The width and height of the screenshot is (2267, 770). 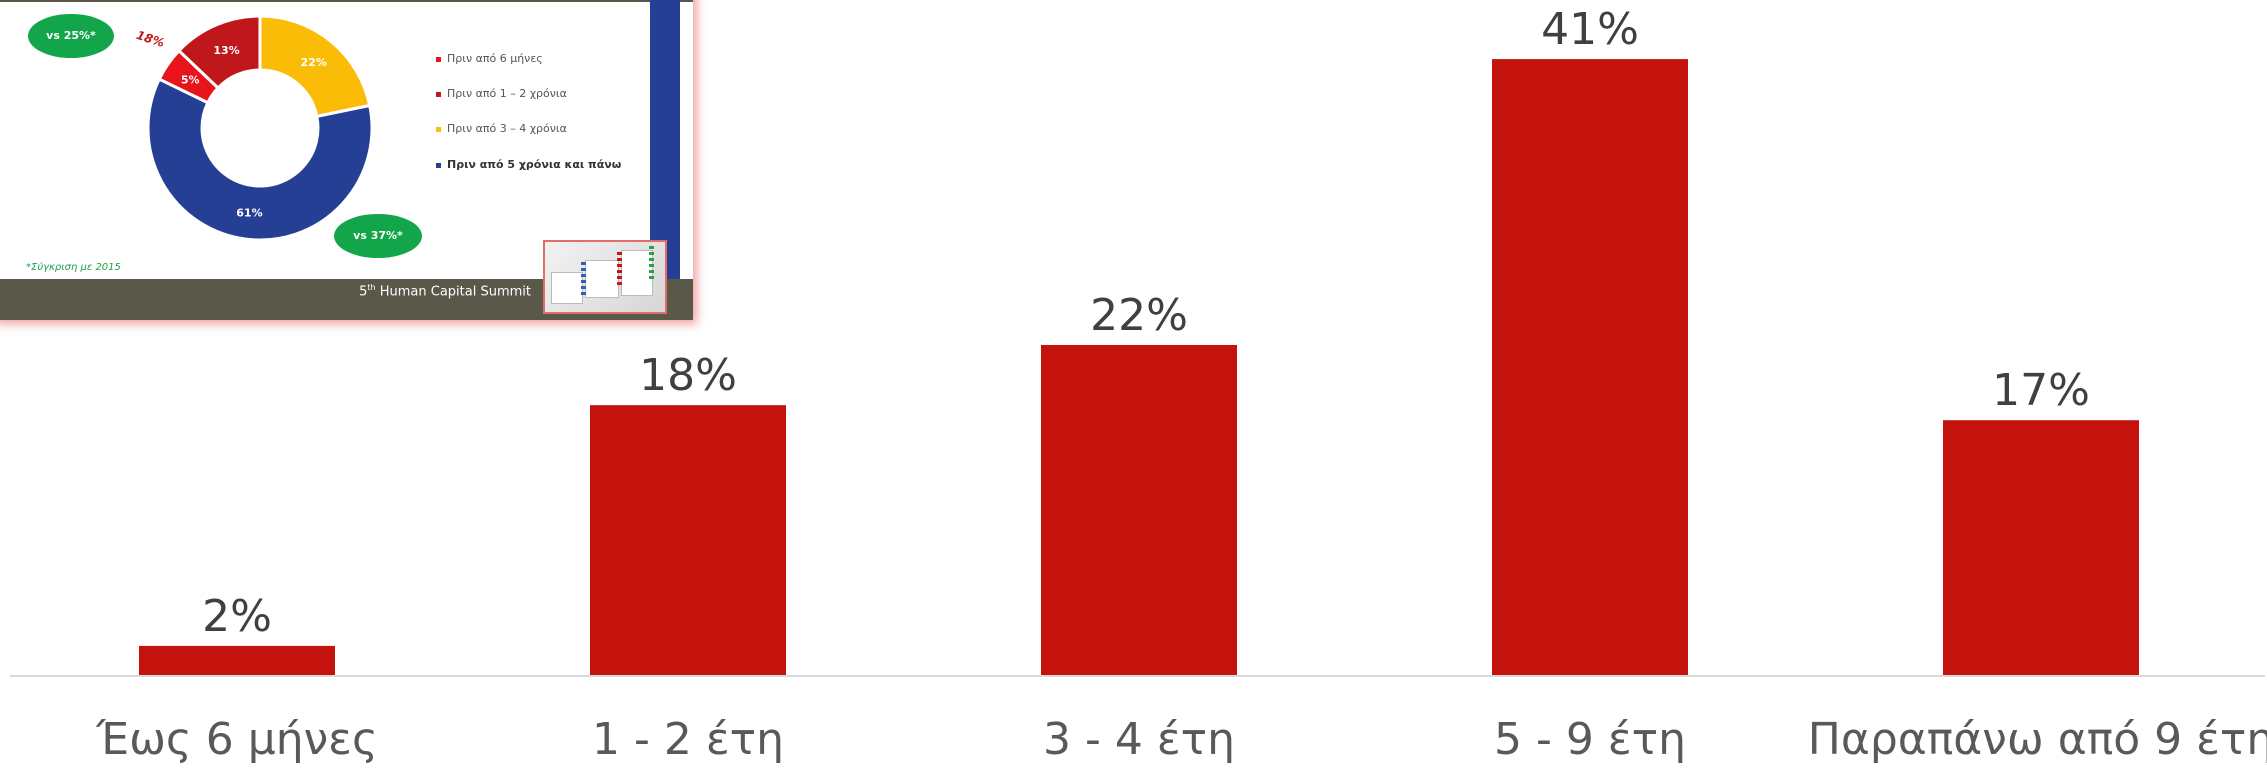 I want to click on footer-superscript: th, so click(x=371, y=287).